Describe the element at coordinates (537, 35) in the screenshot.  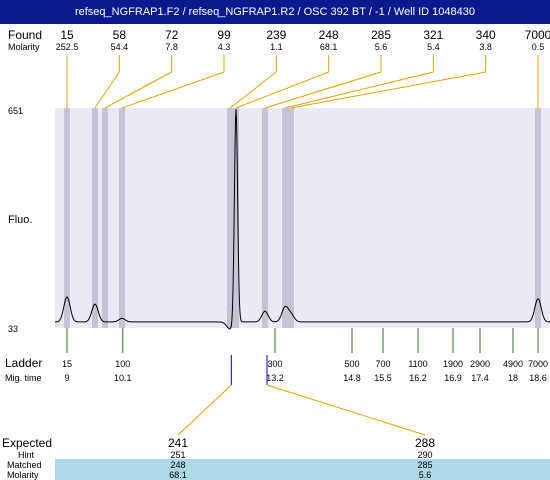
I see `found-size: 7000` at that location.